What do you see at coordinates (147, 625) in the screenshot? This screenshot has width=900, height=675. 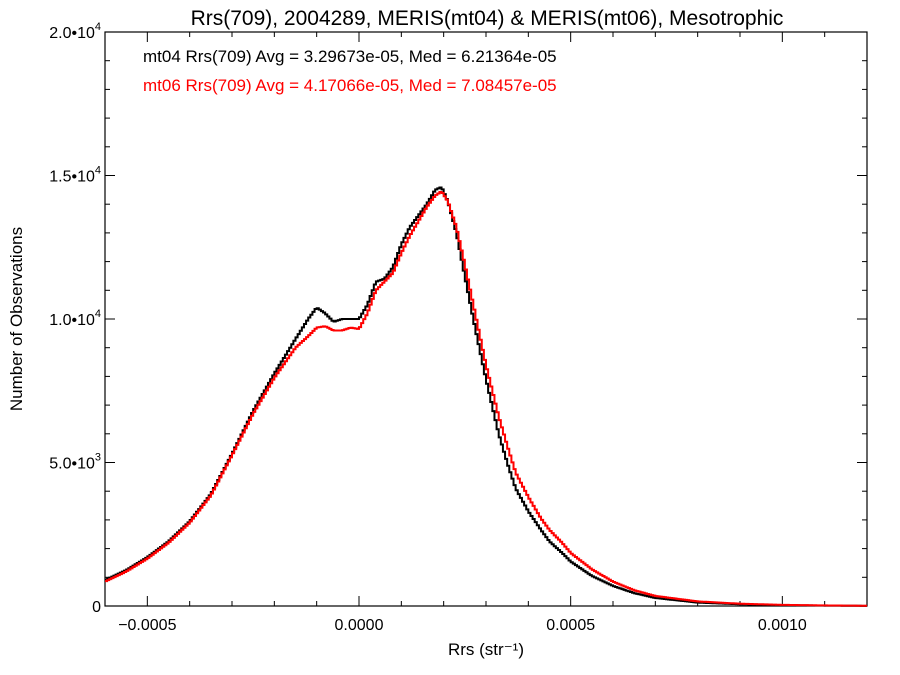 I see `x-tick-label: −0.0005` at bounding box center [147, 625].